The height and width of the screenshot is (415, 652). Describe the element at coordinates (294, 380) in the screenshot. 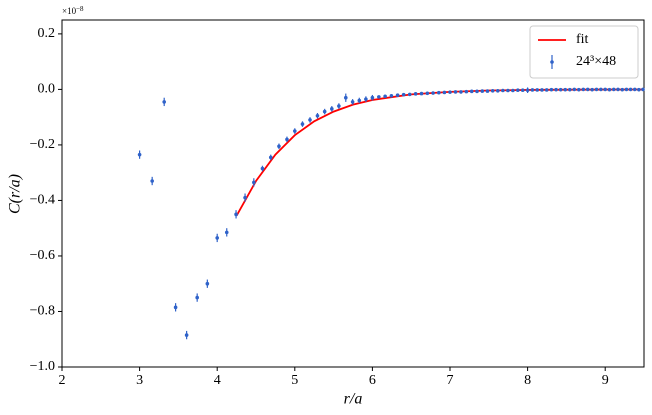

I see `x-tick-label: 5` at that location.